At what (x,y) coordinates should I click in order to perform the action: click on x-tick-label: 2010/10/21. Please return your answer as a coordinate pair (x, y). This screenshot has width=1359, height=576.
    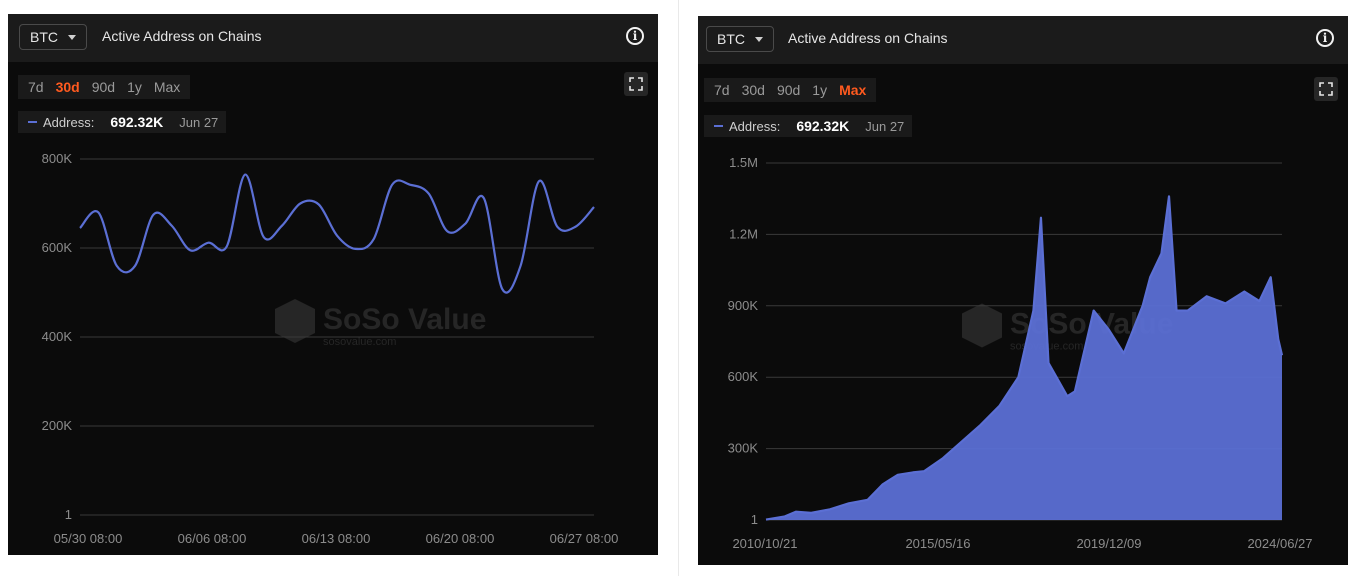
    Looking at the image, I should click on (764, 543).